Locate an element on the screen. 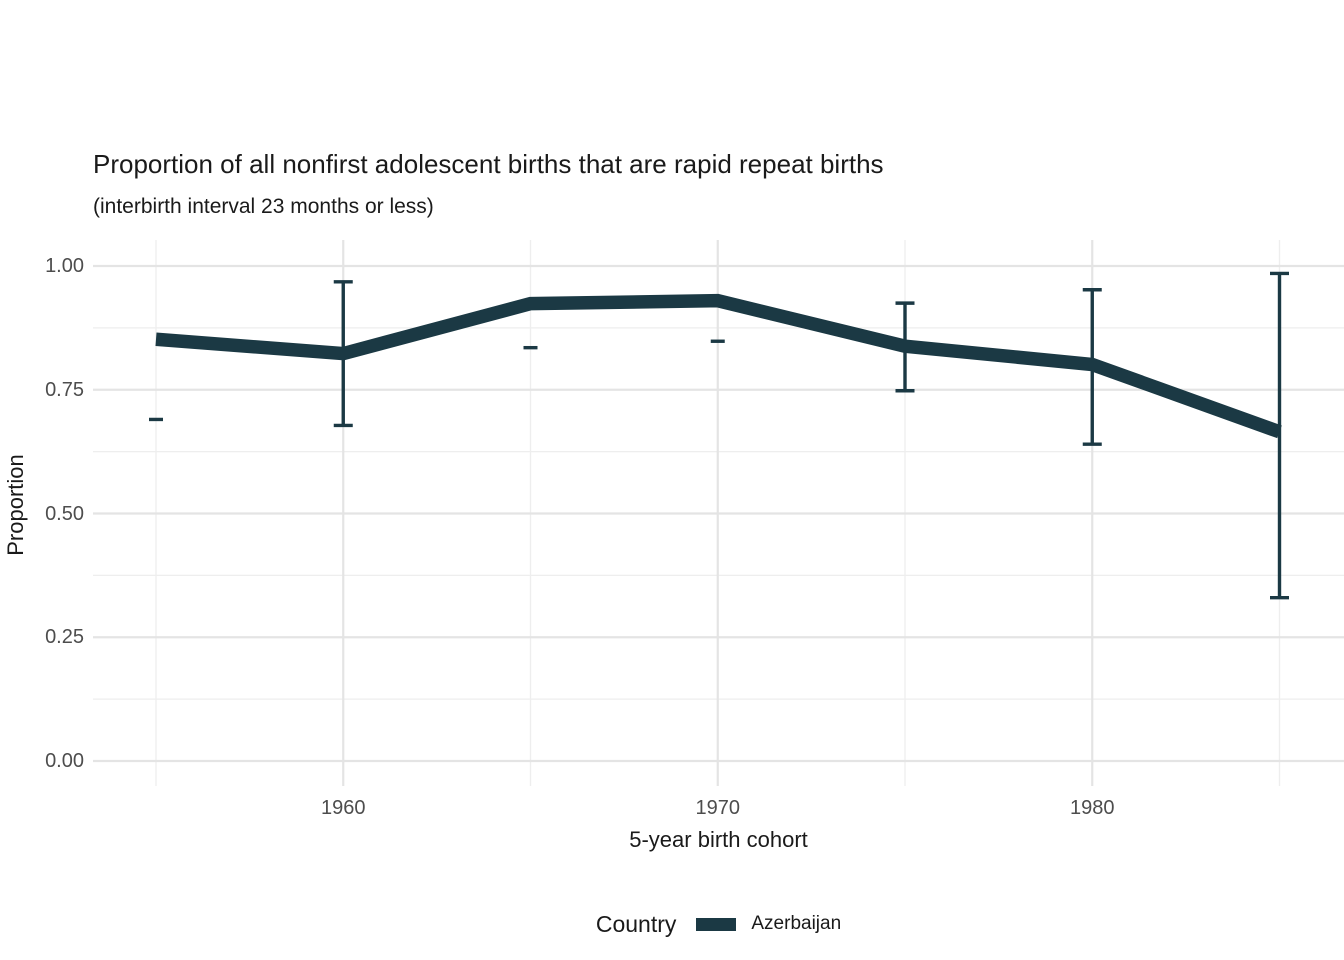 The height and width of the screenshot is (960, 1344). legend-title: Country is located at coordinates (636, 923).